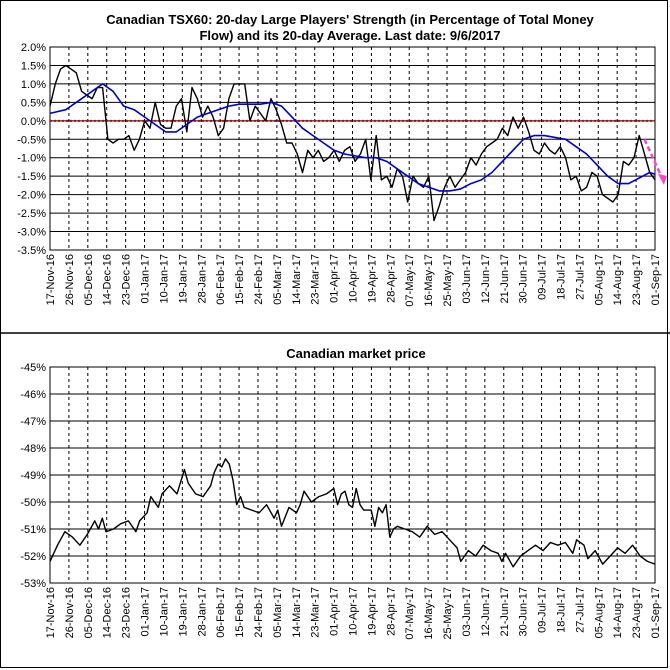  I want to click on y-tick-label: -2.5%, so click(31, 214).